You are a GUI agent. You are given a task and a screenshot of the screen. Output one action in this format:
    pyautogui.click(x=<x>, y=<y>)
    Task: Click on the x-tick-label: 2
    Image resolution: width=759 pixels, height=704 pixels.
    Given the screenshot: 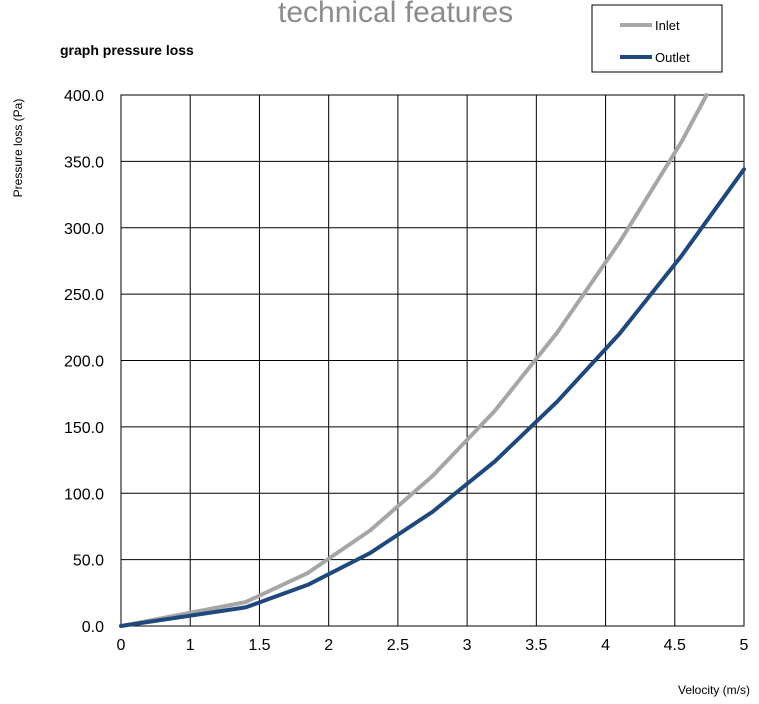 What is the action you would take?
    pyautogui.click(x=328, y=645)
    